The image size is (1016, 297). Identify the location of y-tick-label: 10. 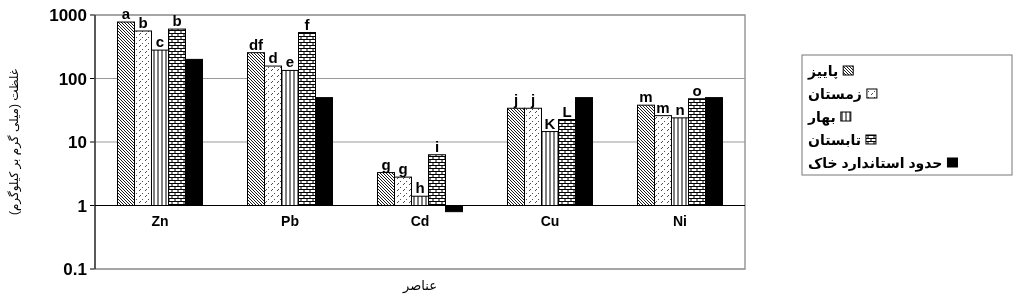
(77, 142).